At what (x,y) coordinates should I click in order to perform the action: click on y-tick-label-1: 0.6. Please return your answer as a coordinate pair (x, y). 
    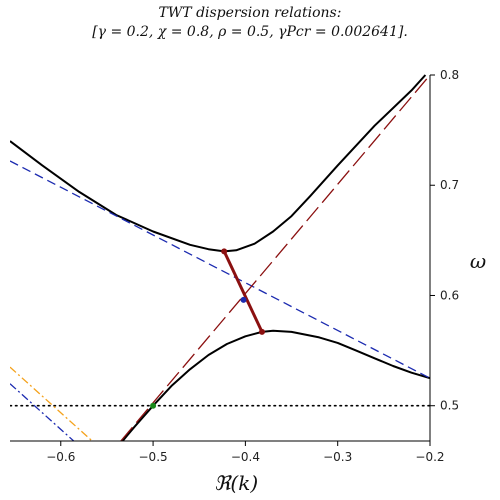
    Looking at the image, I should click on (449, 295).